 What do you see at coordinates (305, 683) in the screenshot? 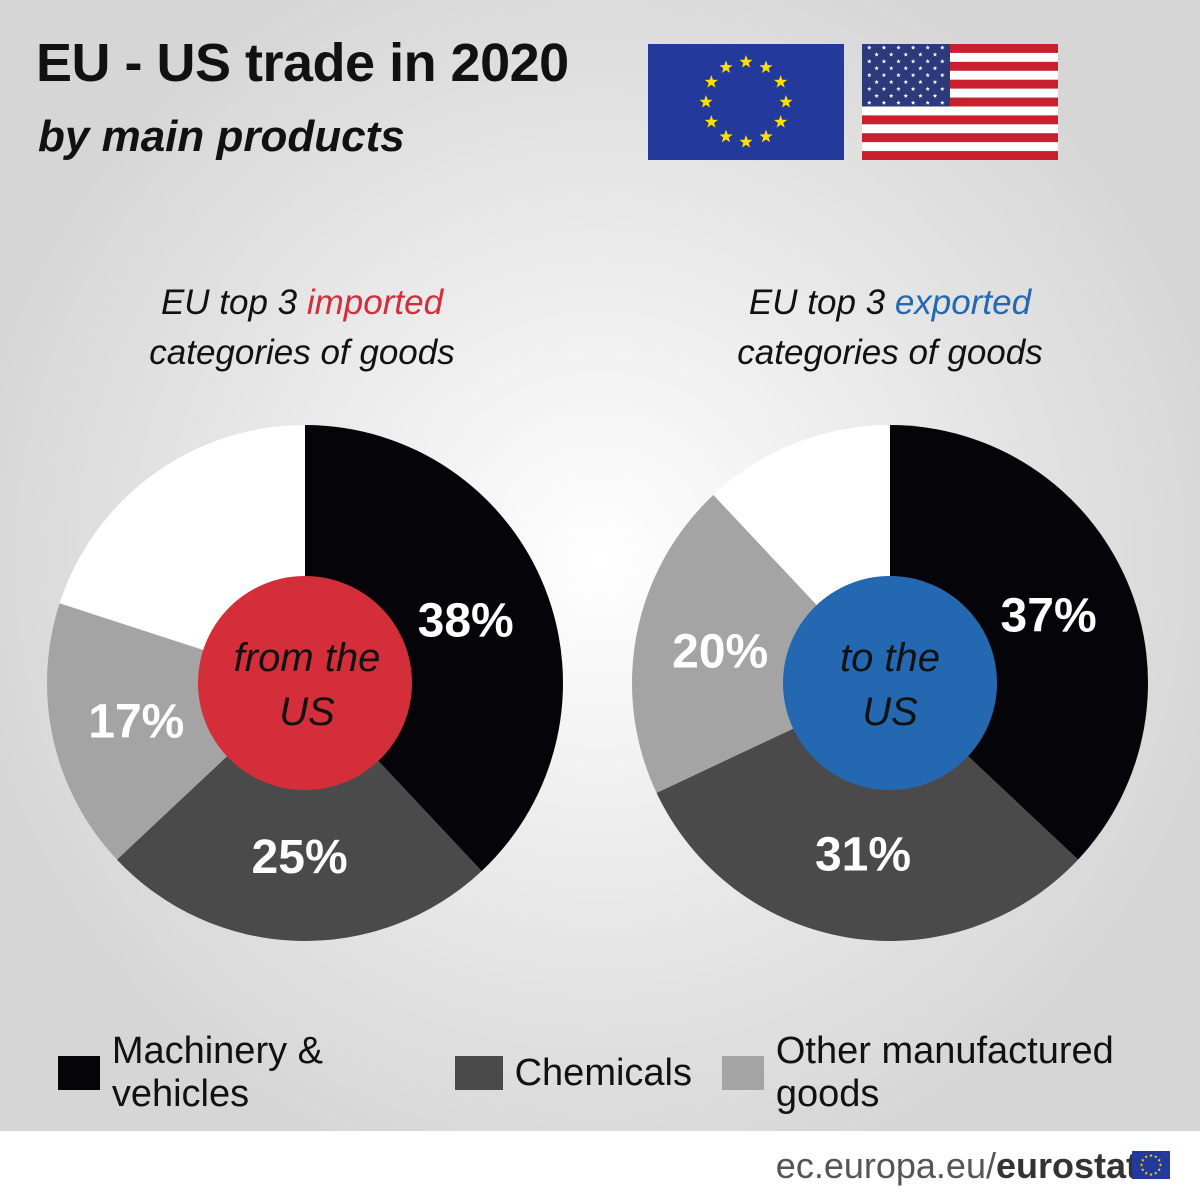
I see `imported-center-circle` at bounding box center [305, 683].